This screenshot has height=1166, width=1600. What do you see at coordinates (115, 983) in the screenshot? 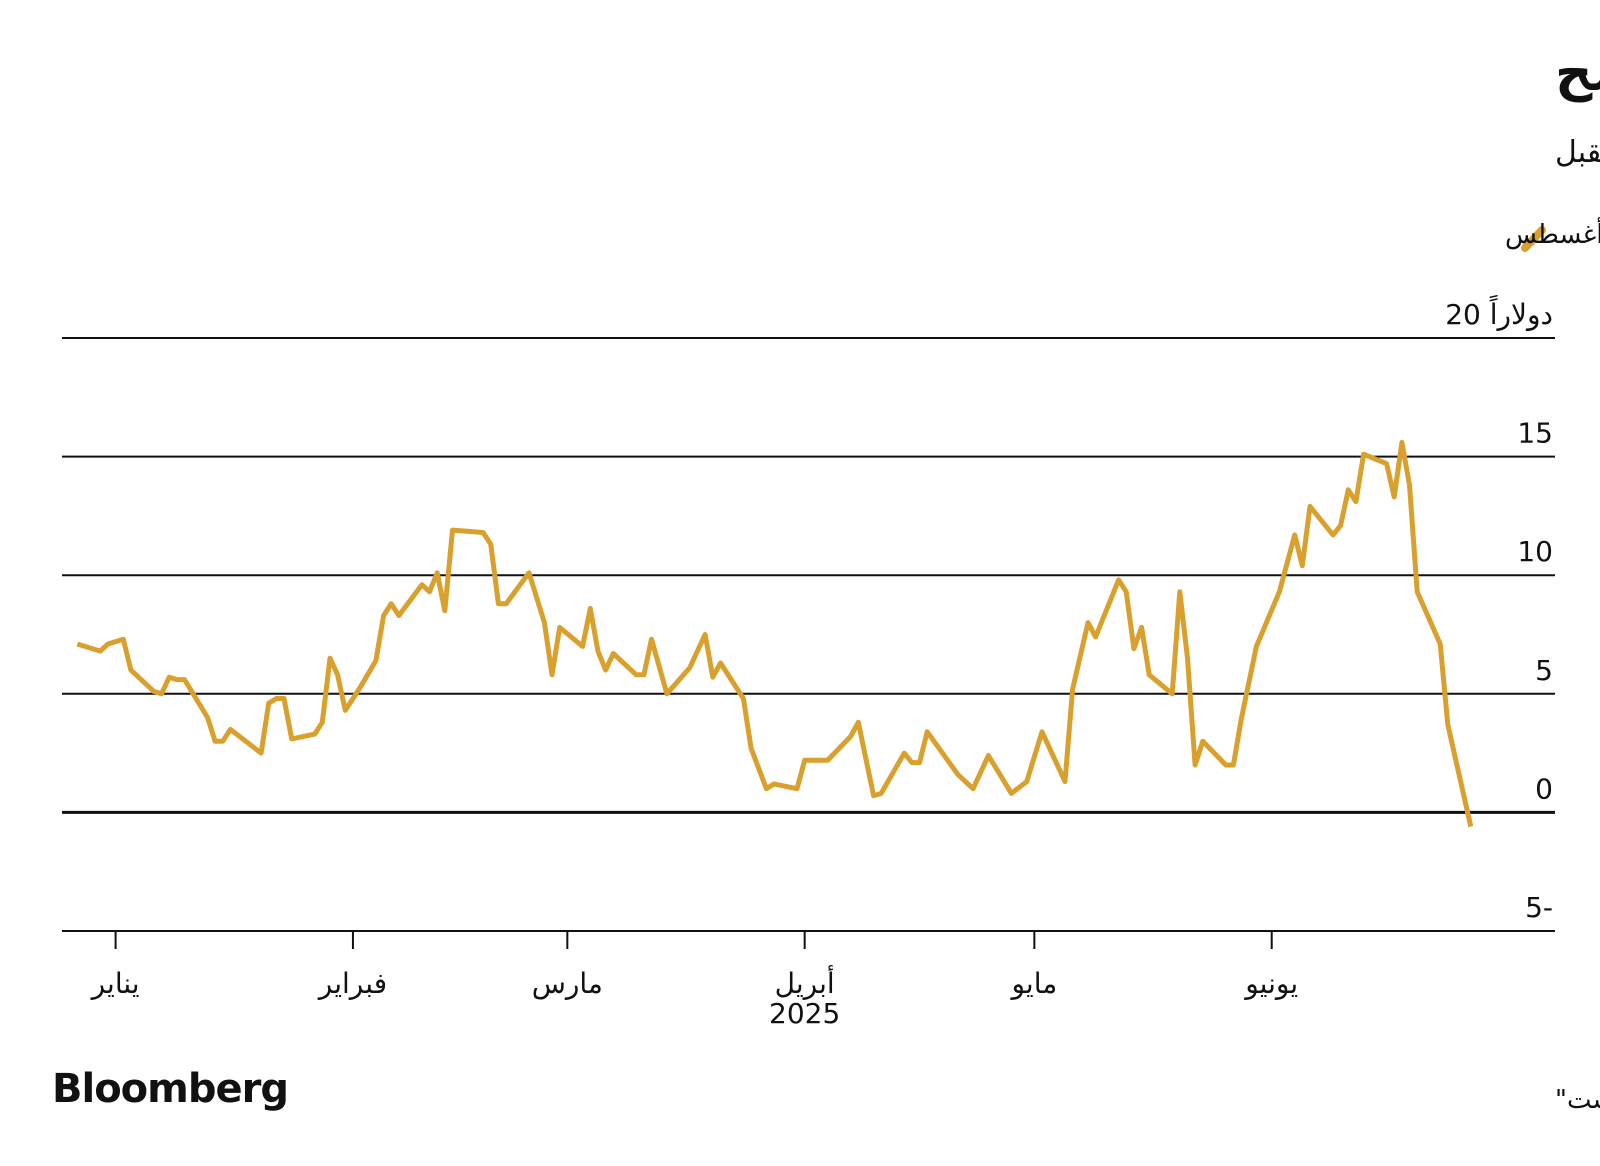
I see `x-tick-label: يناير` at bounding box center [115, 983].